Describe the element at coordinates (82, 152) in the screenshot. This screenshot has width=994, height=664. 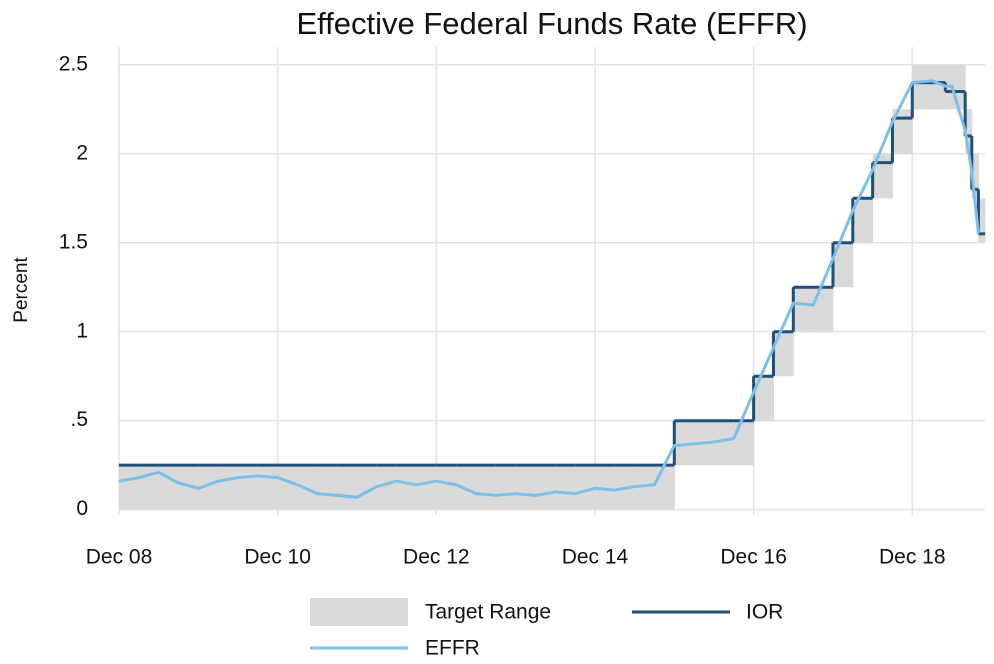
I see `y-tick-label: 2` at that location.